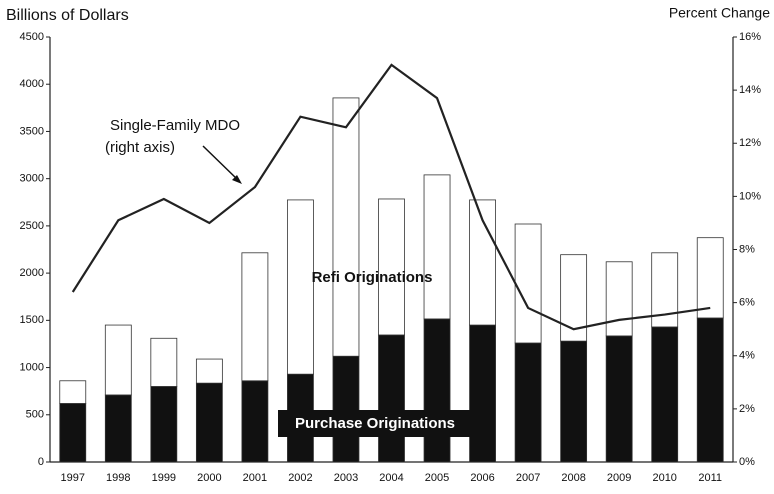 This screenshot has width=774, height=494. I want to click on x-tick-label: 2006, so click(482, 478).